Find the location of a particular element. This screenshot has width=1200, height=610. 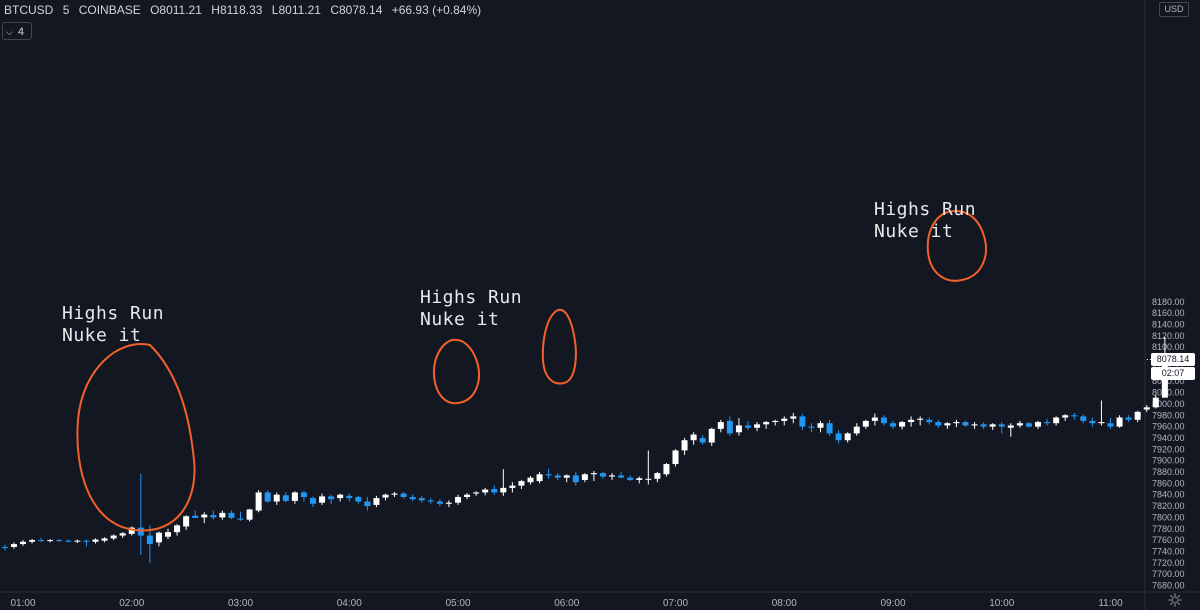

annotation-note-1: Highs Run Nuke it is located at coordinates (113, 325).